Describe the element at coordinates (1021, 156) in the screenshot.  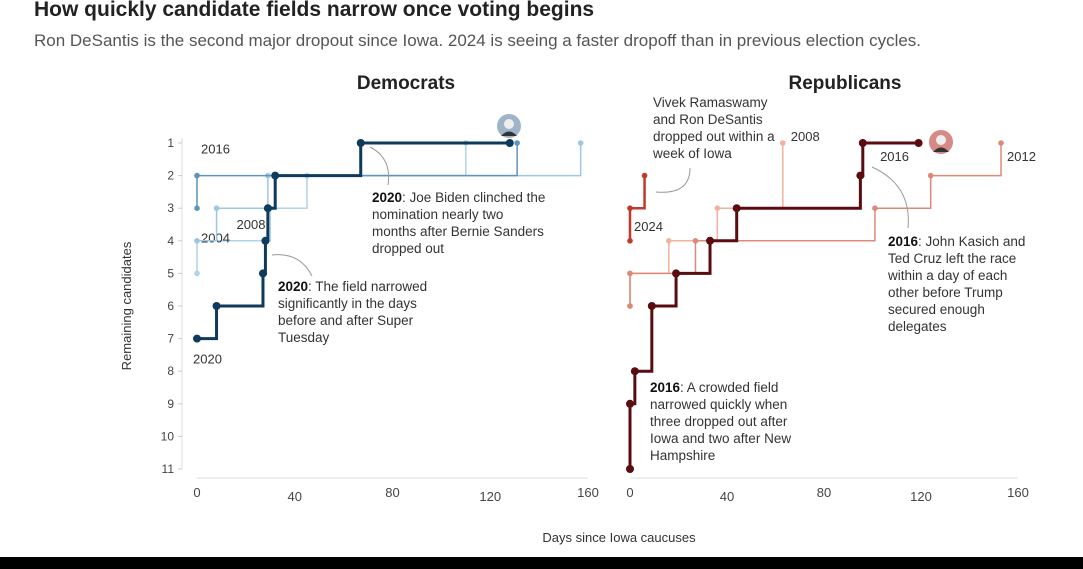
I see `series-label-2012: 2012` at that location.